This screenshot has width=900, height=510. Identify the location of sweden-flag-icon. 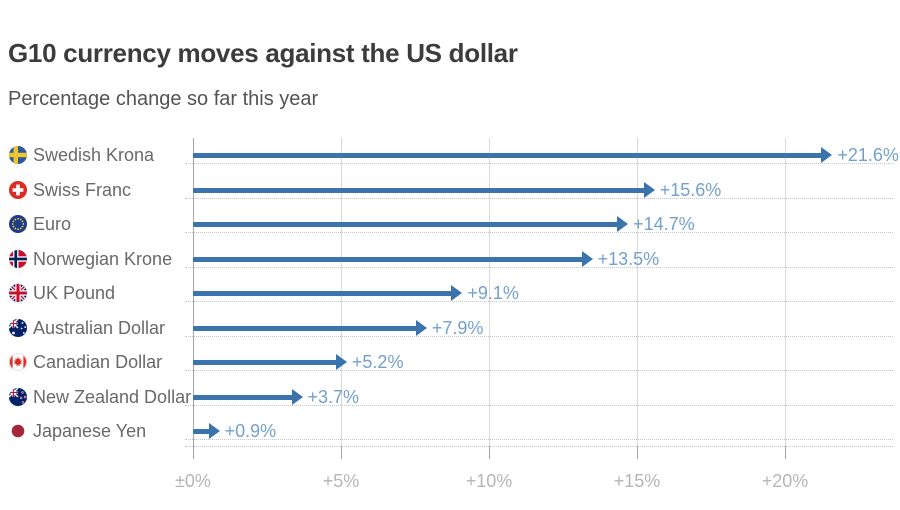
(18, 155).